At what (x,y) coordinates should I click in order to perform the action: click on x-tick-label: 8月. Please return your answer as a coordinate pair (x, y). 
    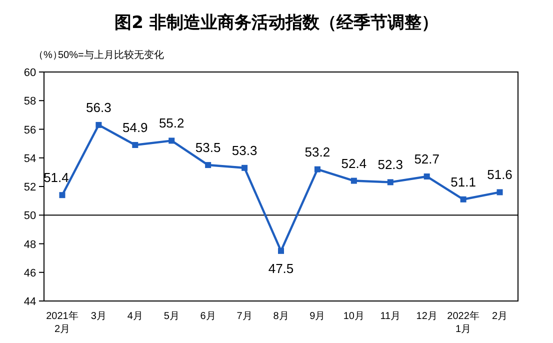
    Looking at the image, I should click on (281, 316).